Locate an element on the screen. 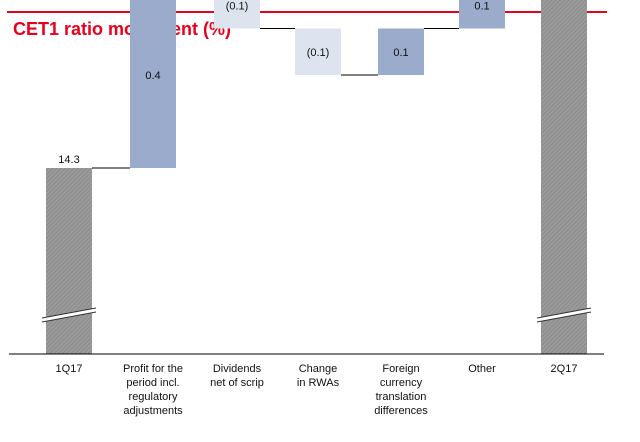 The height and width of the screenshot is (442, 640). title-rule is located at coordinates (307, 12).